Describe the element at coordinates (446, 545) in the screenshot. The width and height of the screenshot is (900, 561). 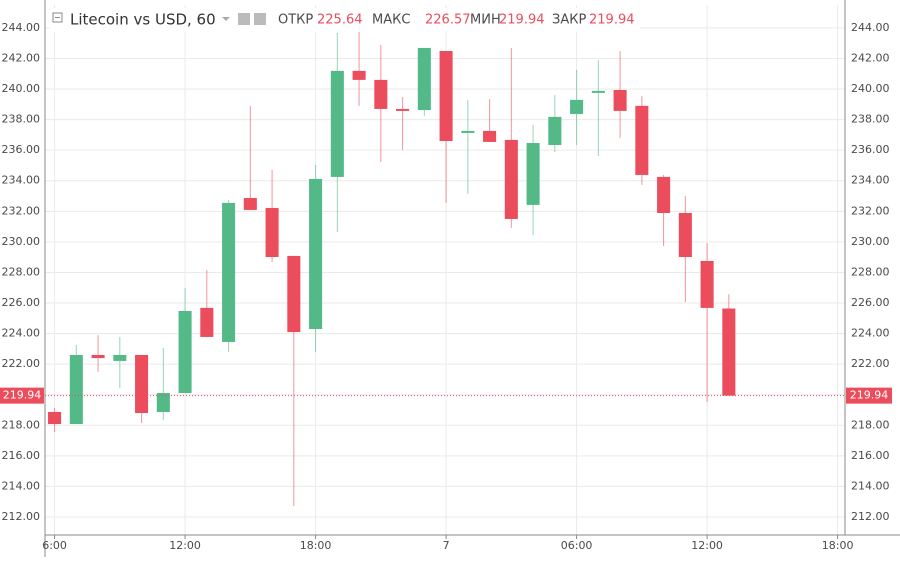
I see `x-tick-label: 7` at that location.